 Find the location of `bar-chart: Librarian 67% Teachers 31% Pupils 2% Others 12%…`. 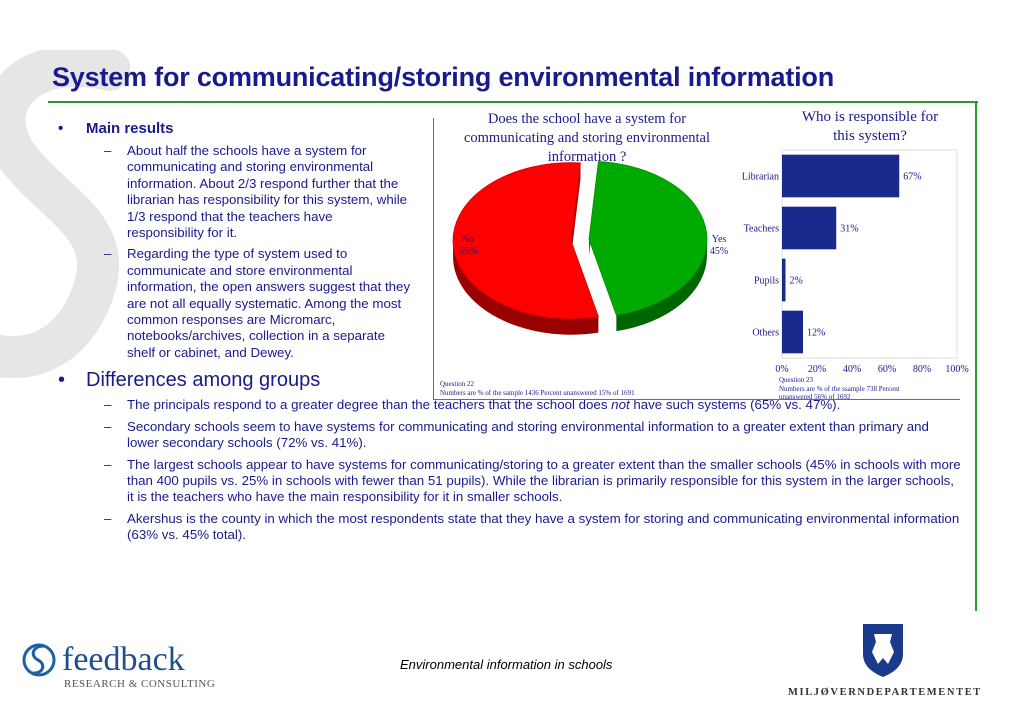

bar-chart: Librarian 67% Teachers 31% Pupils 2% Others 12%… is located at coordinates (855, 262).